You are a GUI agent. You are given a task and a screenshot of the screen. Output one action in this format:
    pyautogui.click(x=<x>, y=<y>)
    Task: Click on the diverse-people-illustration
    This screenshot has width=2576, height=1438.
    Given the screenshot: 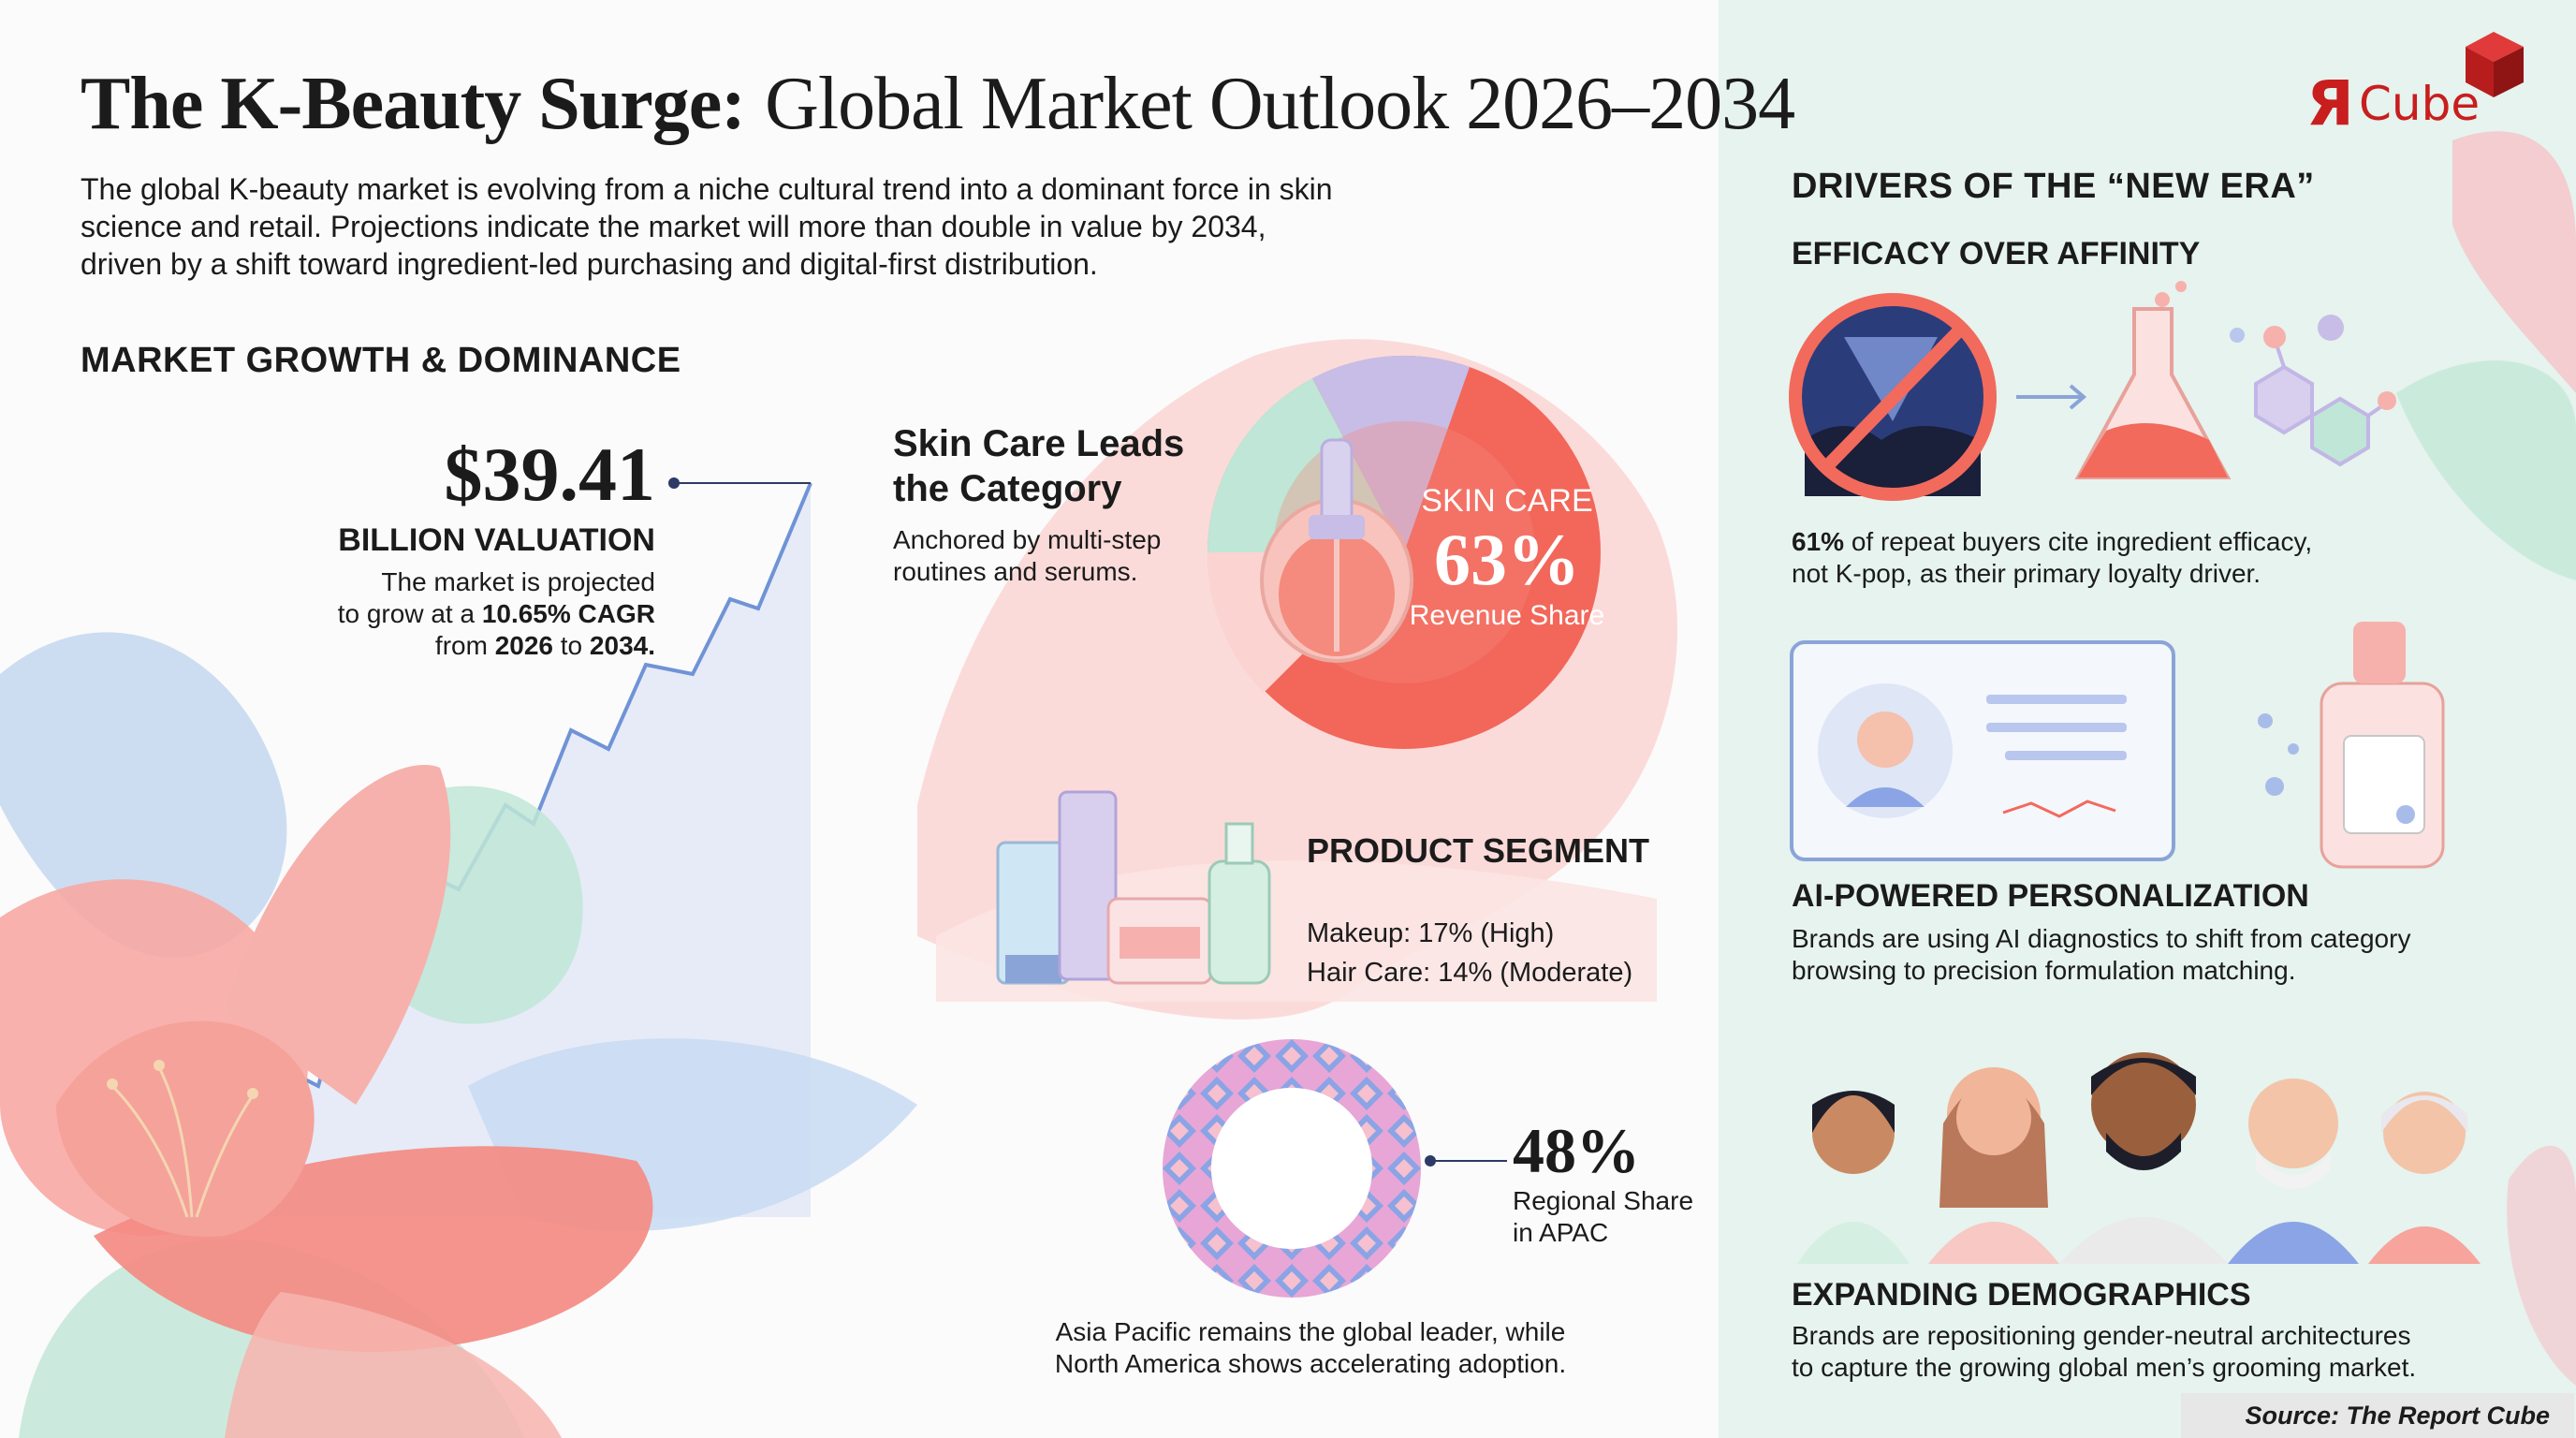 What is the action you would take?
    pyautogui.click(x=2139, y=1158)
    